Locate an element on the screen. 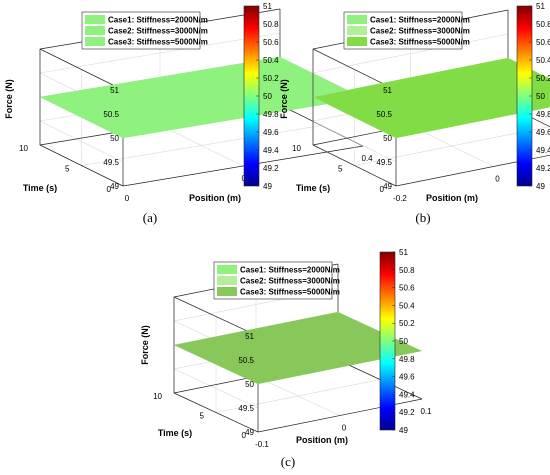 The height and width of the screenshot is (475, 550). colorbar-tick-label: 50.2 is located at coordinates (271, 78).